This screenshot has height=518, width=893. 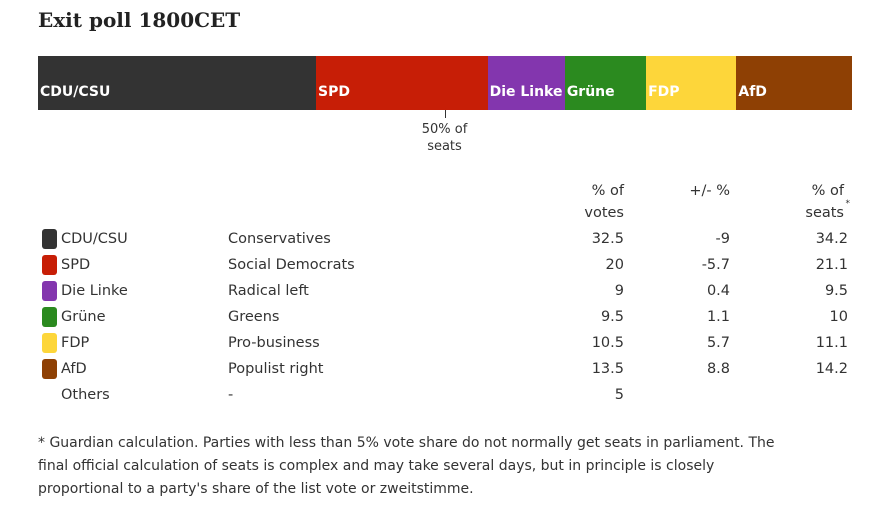 I want to click on bar-label: SPD, so click(x=334, y=92).